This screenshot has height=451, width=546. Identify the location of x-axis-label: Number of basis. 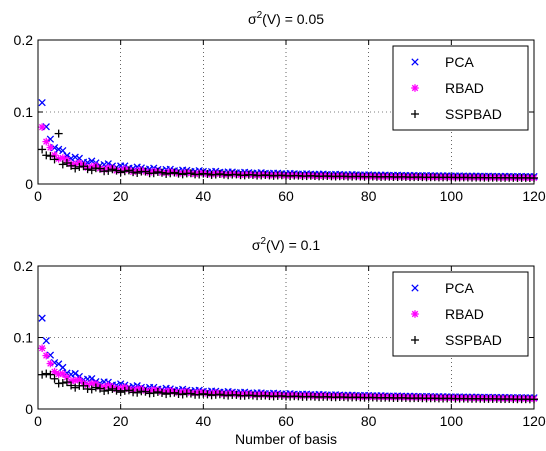
(286, 439).